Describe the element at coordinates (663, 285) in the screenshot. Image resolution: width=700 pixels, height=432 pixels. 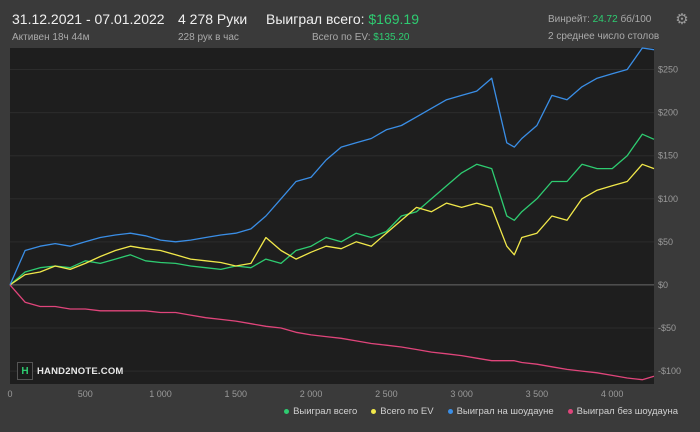
I see `y-tick-label: $0` at that location.